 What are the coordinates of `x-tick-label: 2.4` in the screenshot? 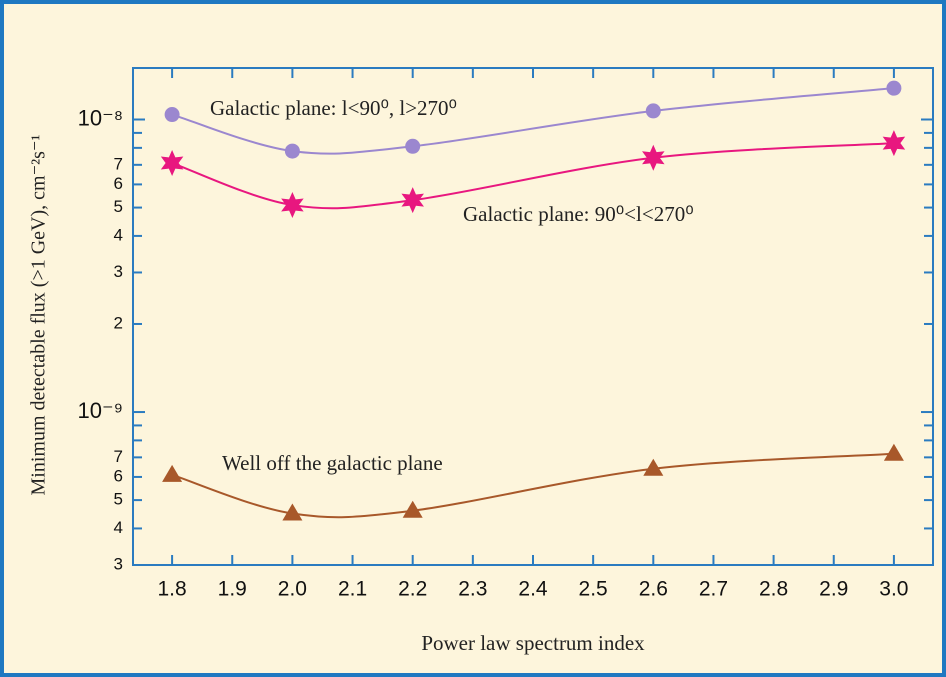 It's located at (533, 589).